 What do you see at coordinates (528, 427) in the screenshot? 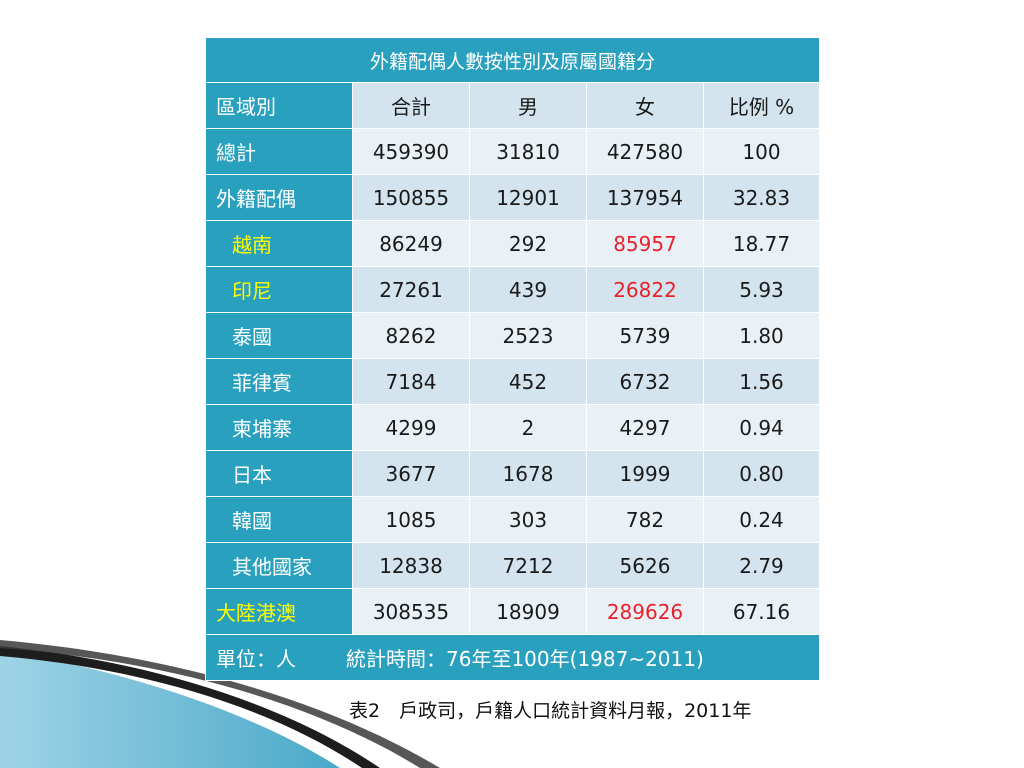
I see `cell-male: 2` at bounding box center [528, 427].